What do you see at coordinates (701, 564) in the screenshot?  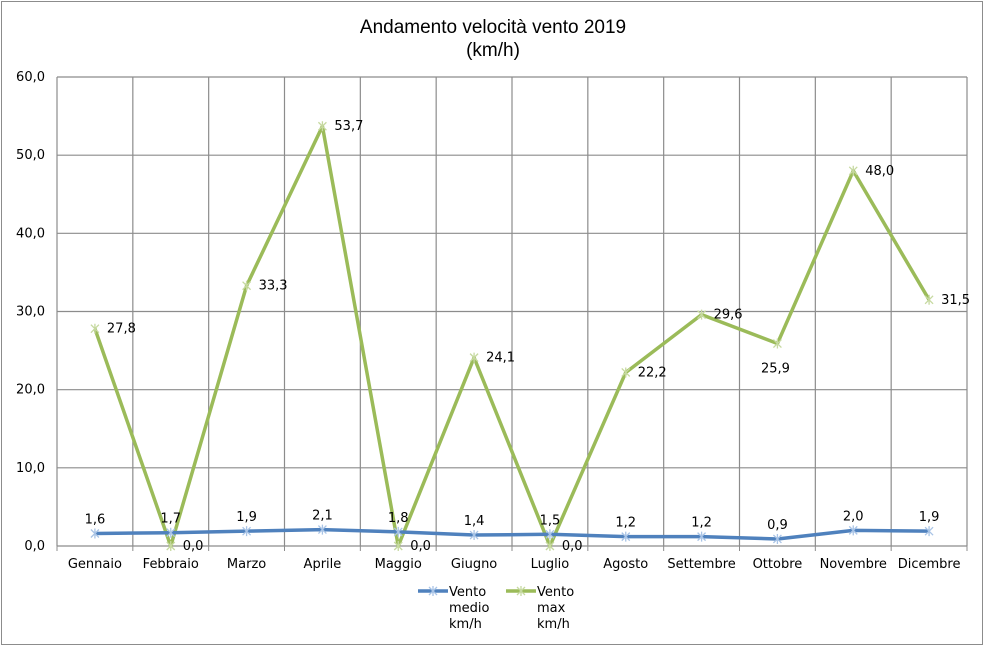 I see `x-tick-label: Settembre` at bounding box center [701, 564].